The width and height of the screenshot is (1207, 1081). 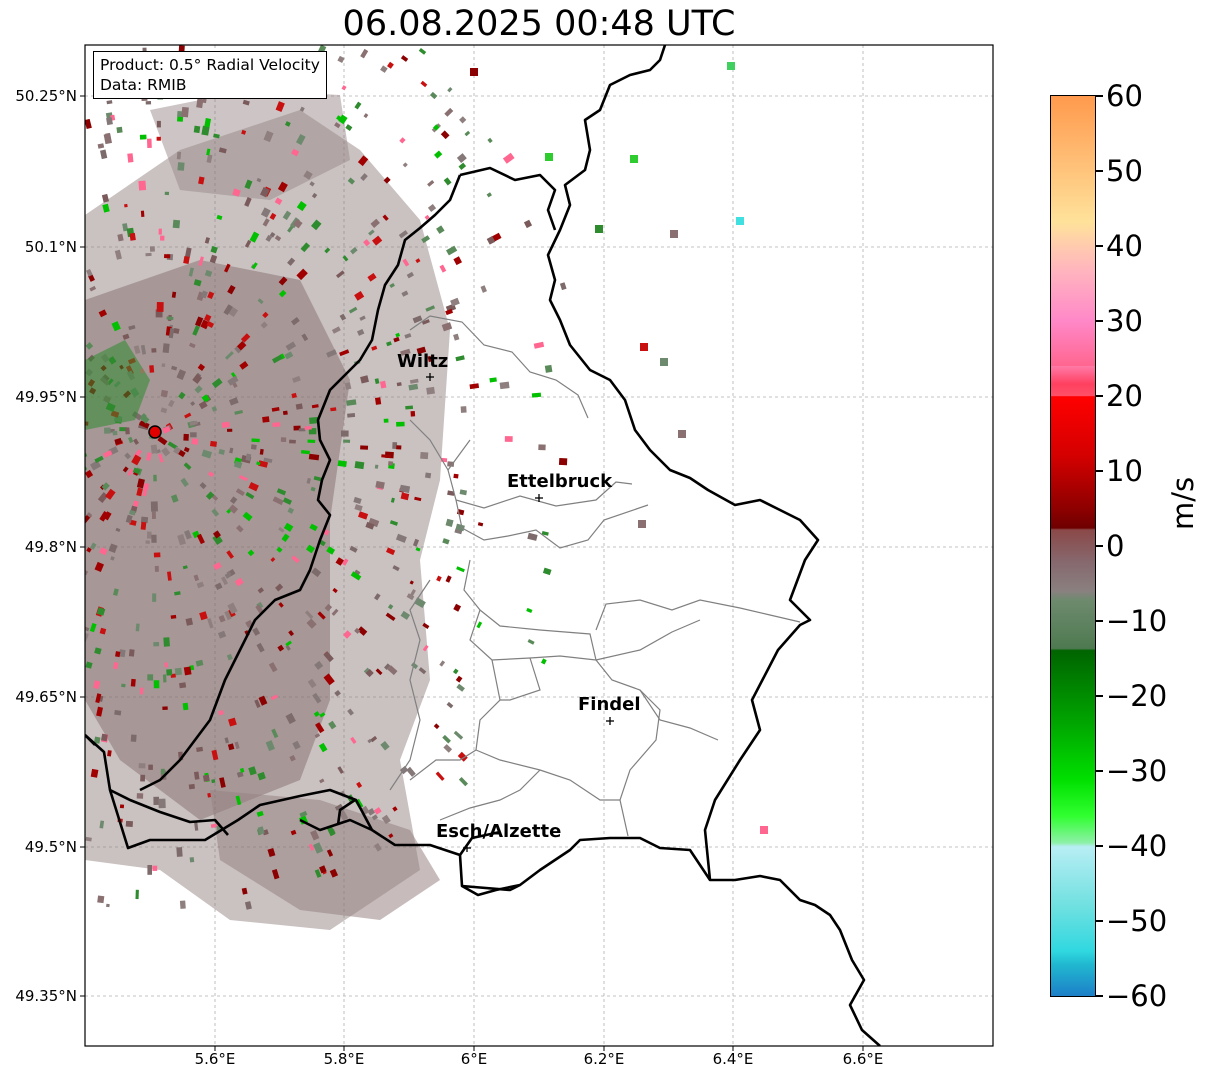 I want to click on colorbar-tick-label: 60, so click(x=1124, y=96).